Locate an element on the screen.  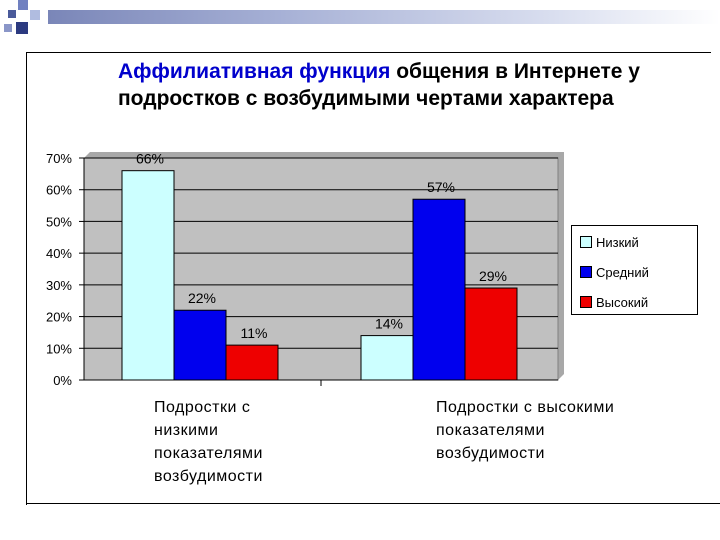
y-tick-label: 20% is located at coordinates (59, 317).